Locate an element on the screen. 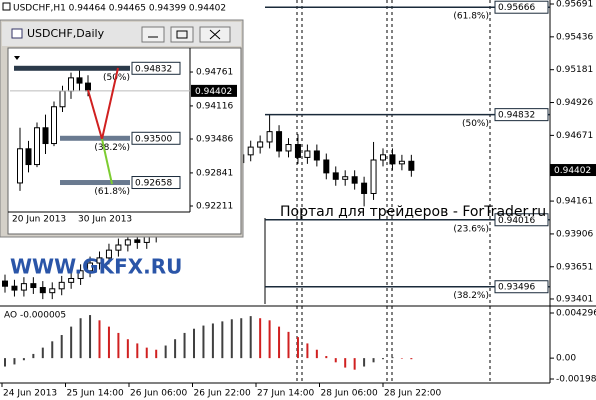  y-tick-label: 0.95181 is located at coordinates (574, 70).